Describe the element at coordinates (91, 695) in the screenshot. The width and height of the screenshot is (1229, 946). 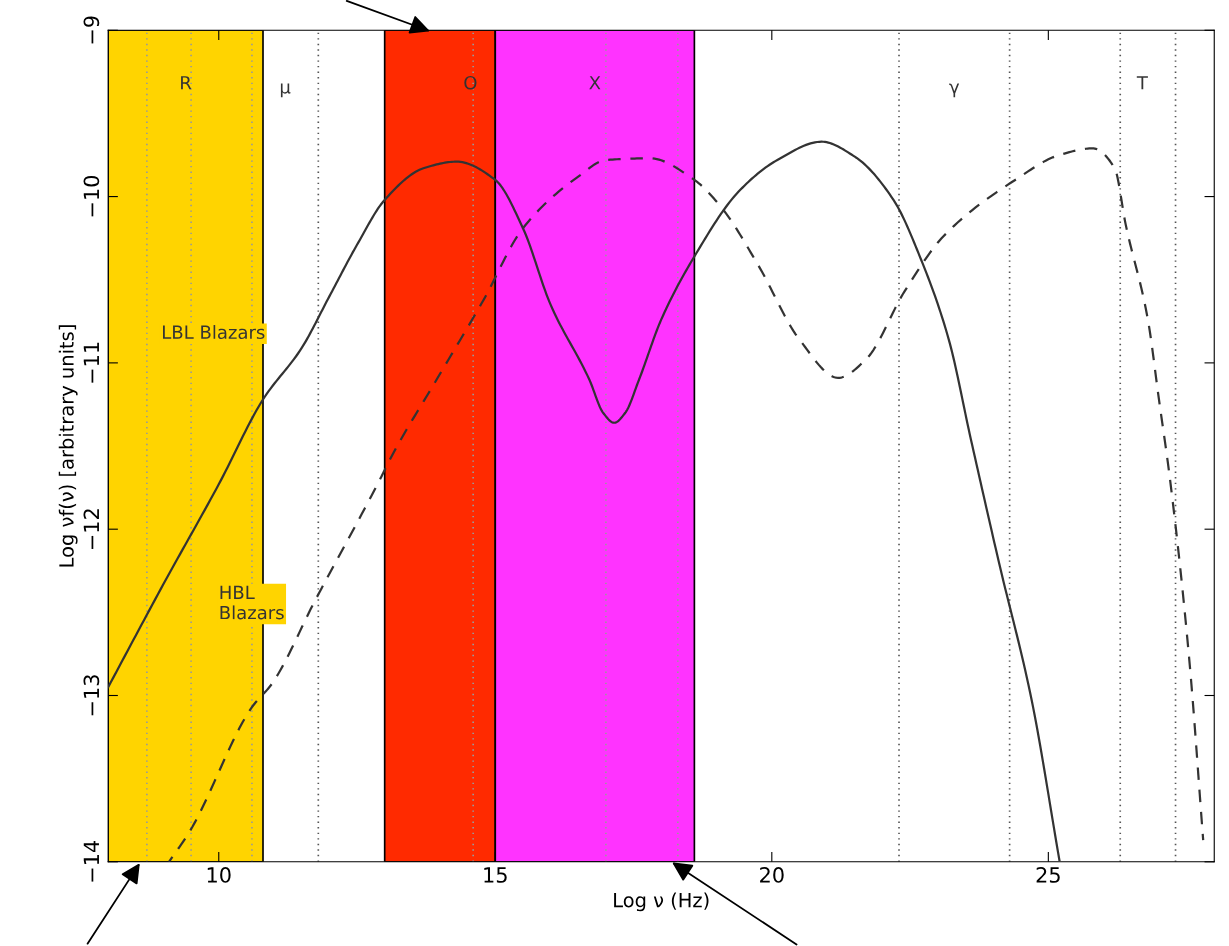
I see `y-tick-label: −13` at that location.